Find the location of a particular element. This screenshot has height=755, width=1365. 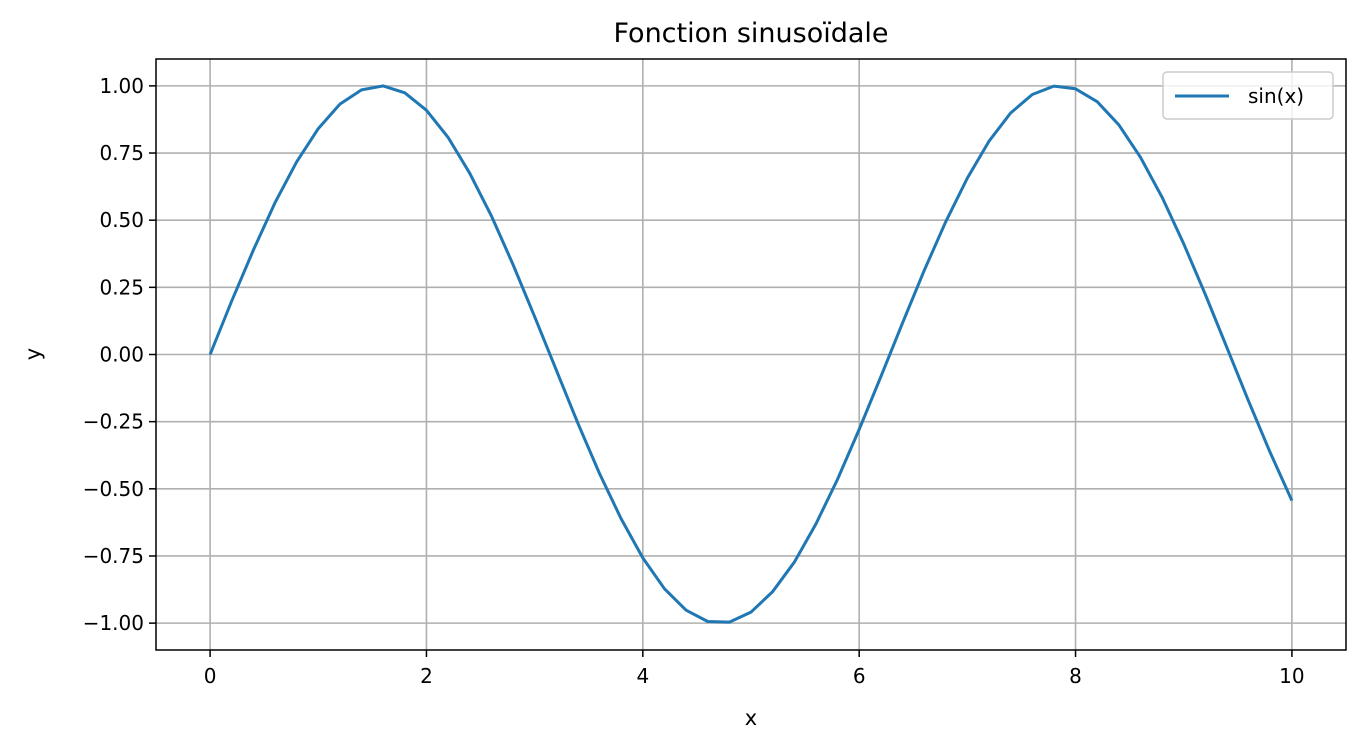

y-tick-label: −0.50 is located at coordinates (113, 489).